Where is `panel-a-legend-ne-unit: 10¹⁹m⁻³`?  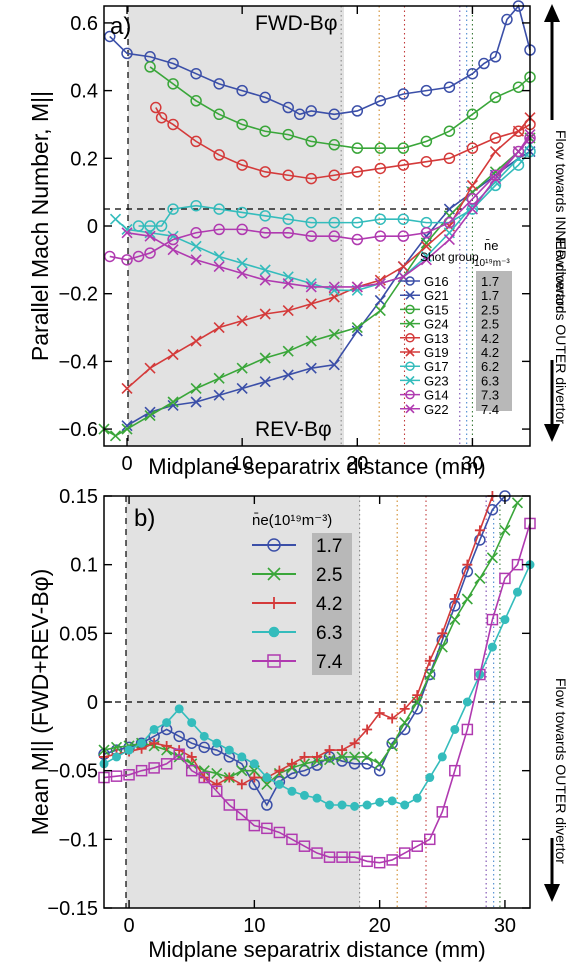
panel-a-legend-ne-unit: 10¹⁹m⁻³ is located at coordinates (492, 263).